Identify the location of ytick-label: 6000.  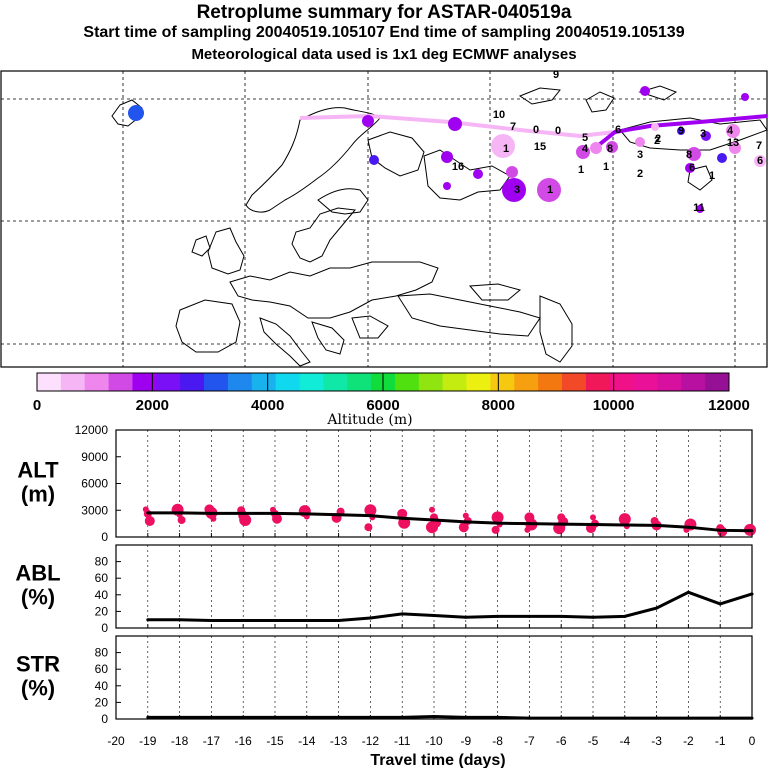
(94, 484).